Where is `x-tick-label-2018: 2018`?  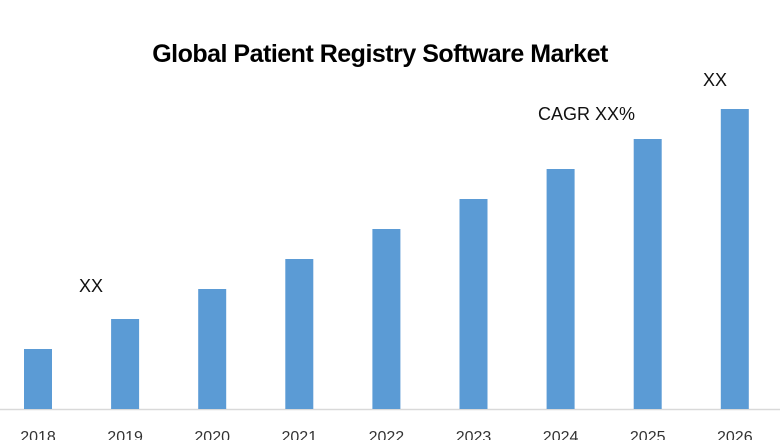 x-tick-label-2018: 2018 is located at coordinates (38, 434).